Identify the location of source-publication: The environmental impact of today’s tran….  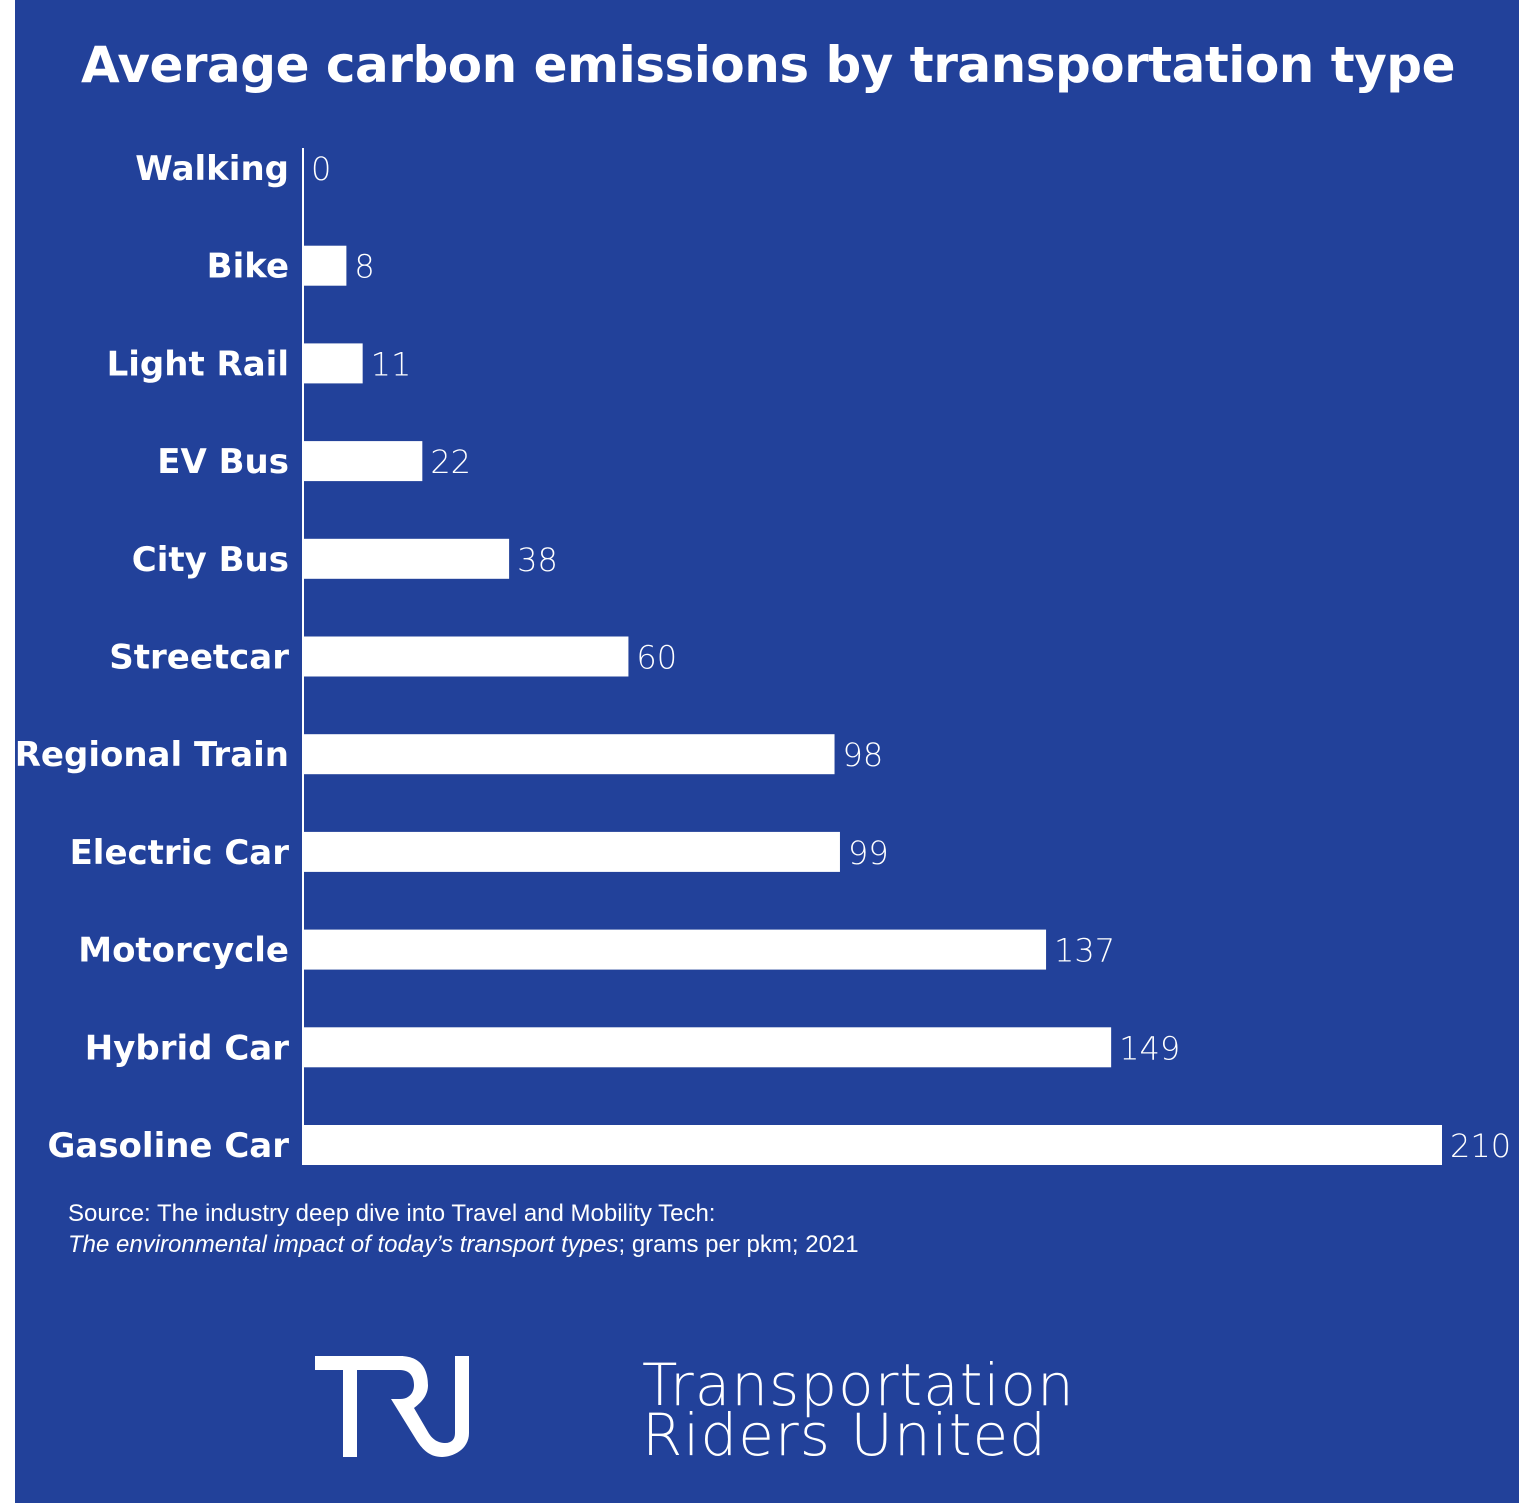
(343, 1244).